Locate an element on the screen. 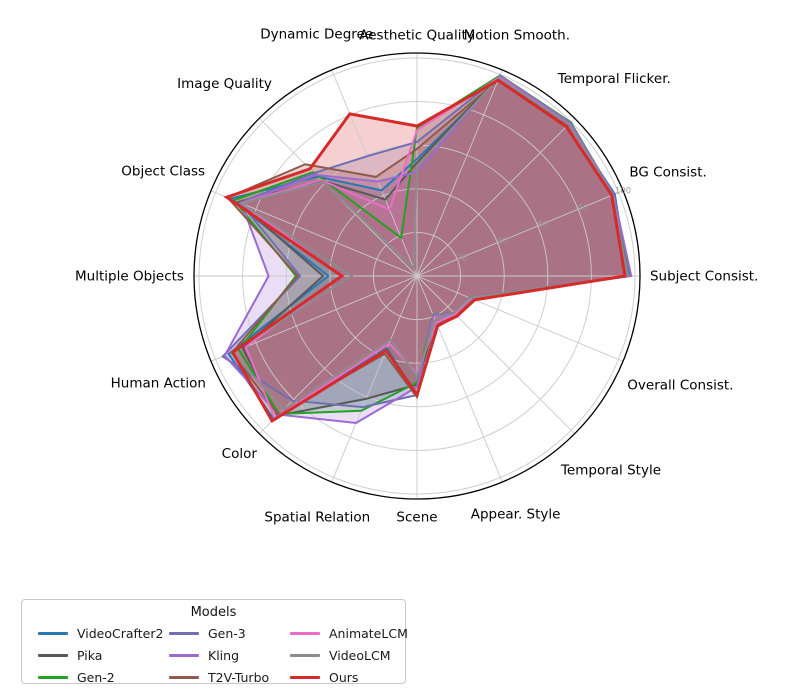  legend-item-pika: Pika is located at coordinates (103, 655).